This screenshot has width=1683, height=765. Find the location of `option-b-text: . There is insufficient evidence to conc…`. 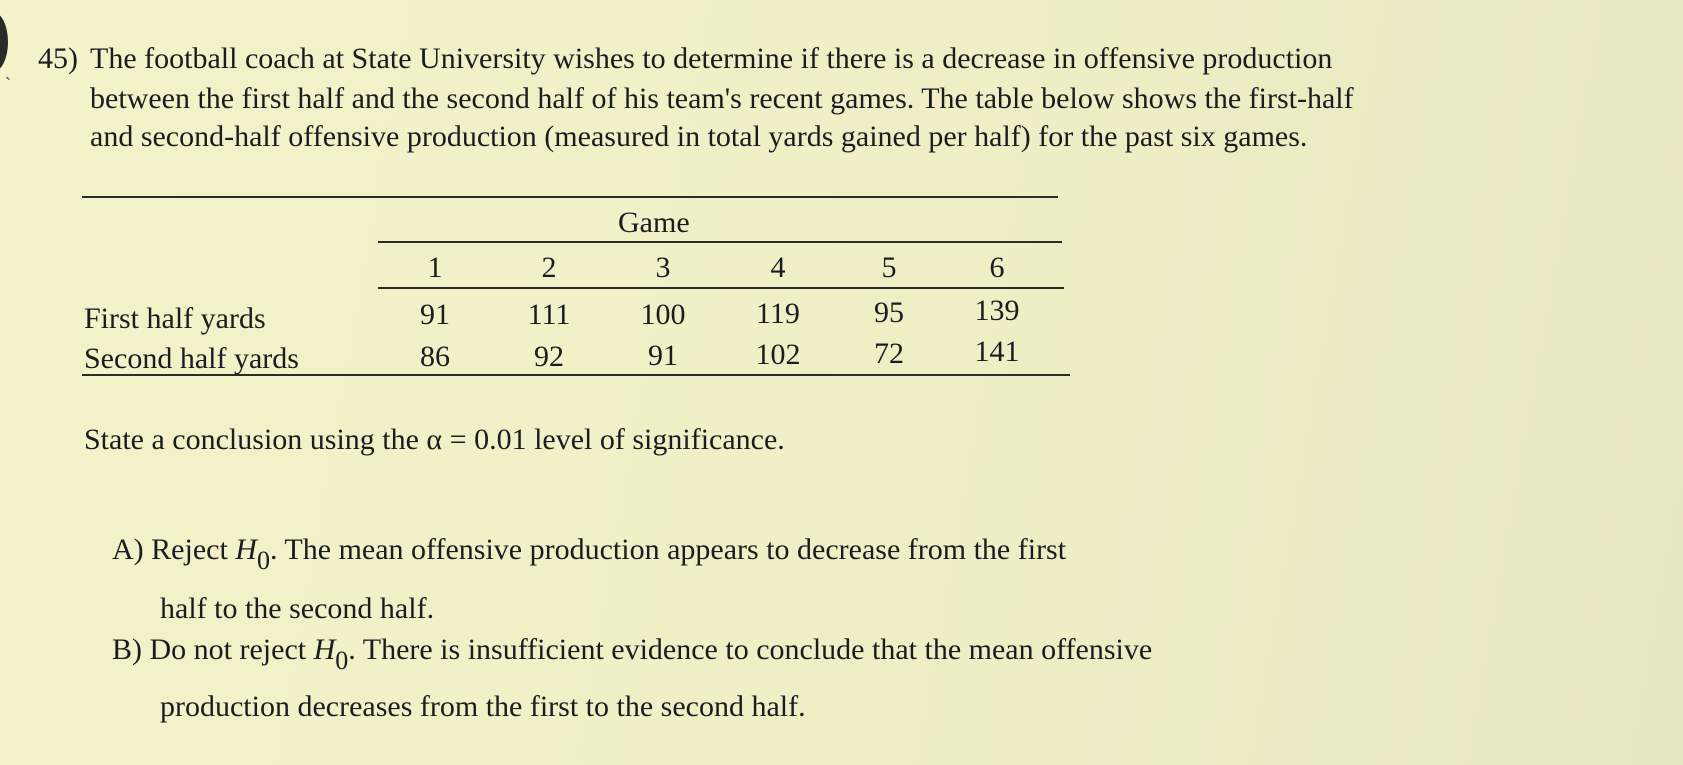

option-b-text: . There is insufficient evidence to conc… is located at coordinates (750, 649).